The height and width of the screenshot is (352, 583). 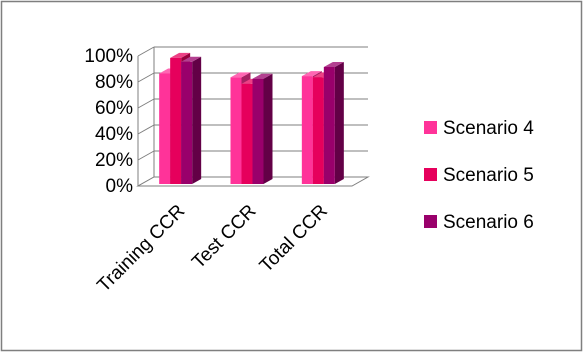 I want to click on legend-label: Scenario 4, so click(x=488, y=128).